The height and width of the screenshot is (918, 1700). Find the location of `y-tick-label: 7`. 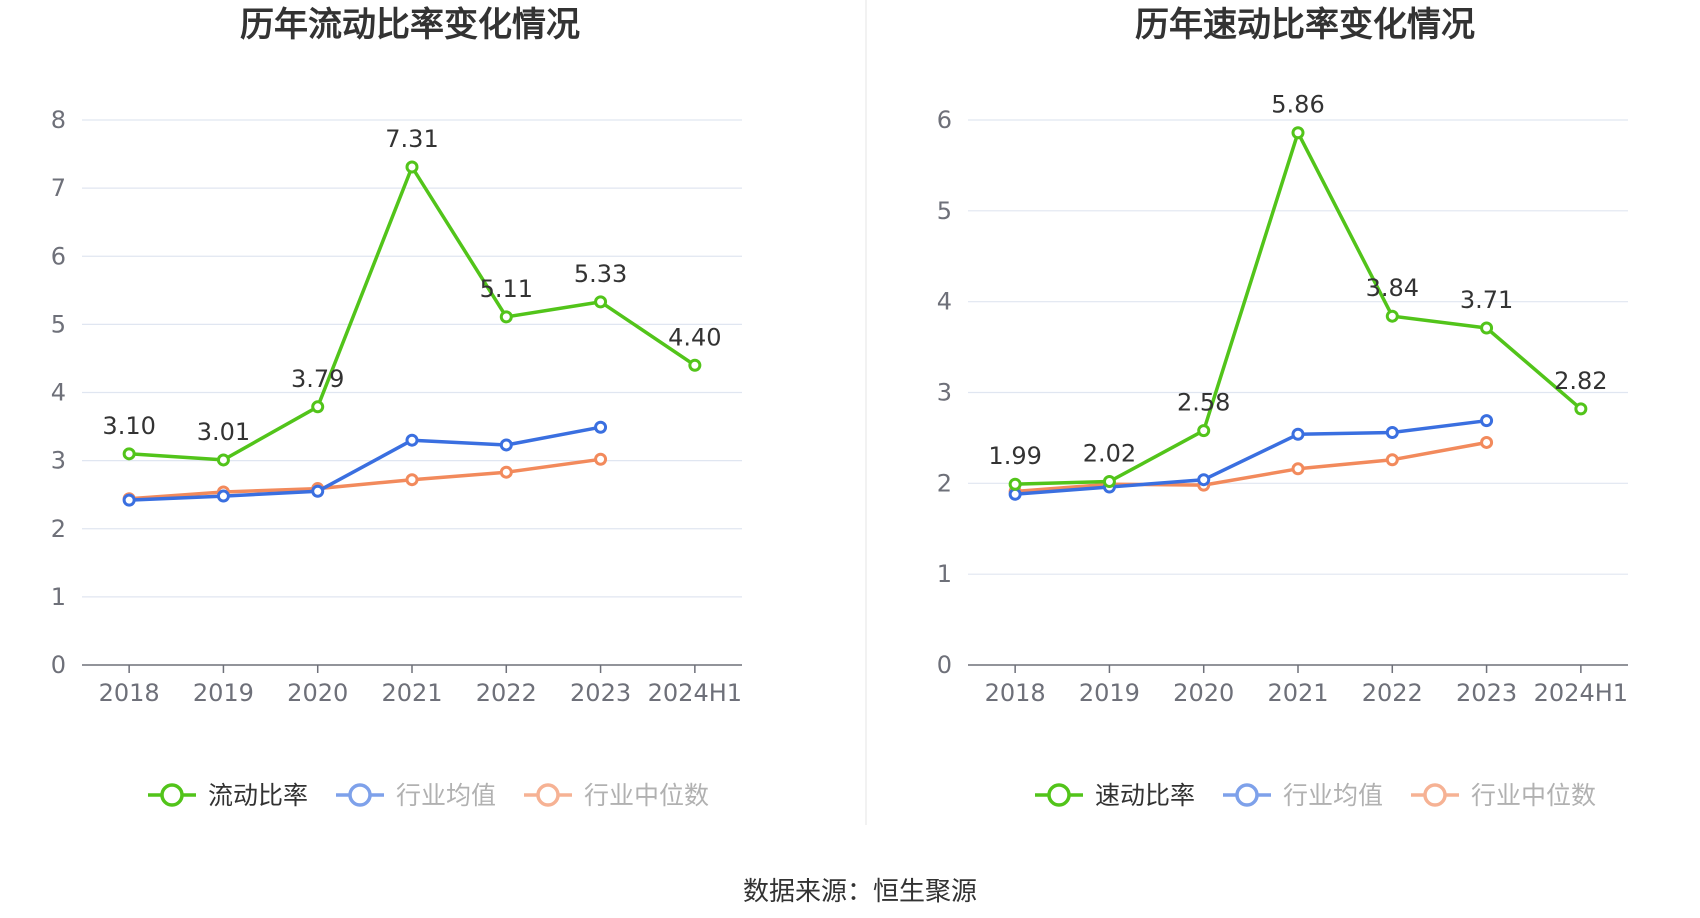

y-tick-label: 7 is located at coordinates (58, 188).